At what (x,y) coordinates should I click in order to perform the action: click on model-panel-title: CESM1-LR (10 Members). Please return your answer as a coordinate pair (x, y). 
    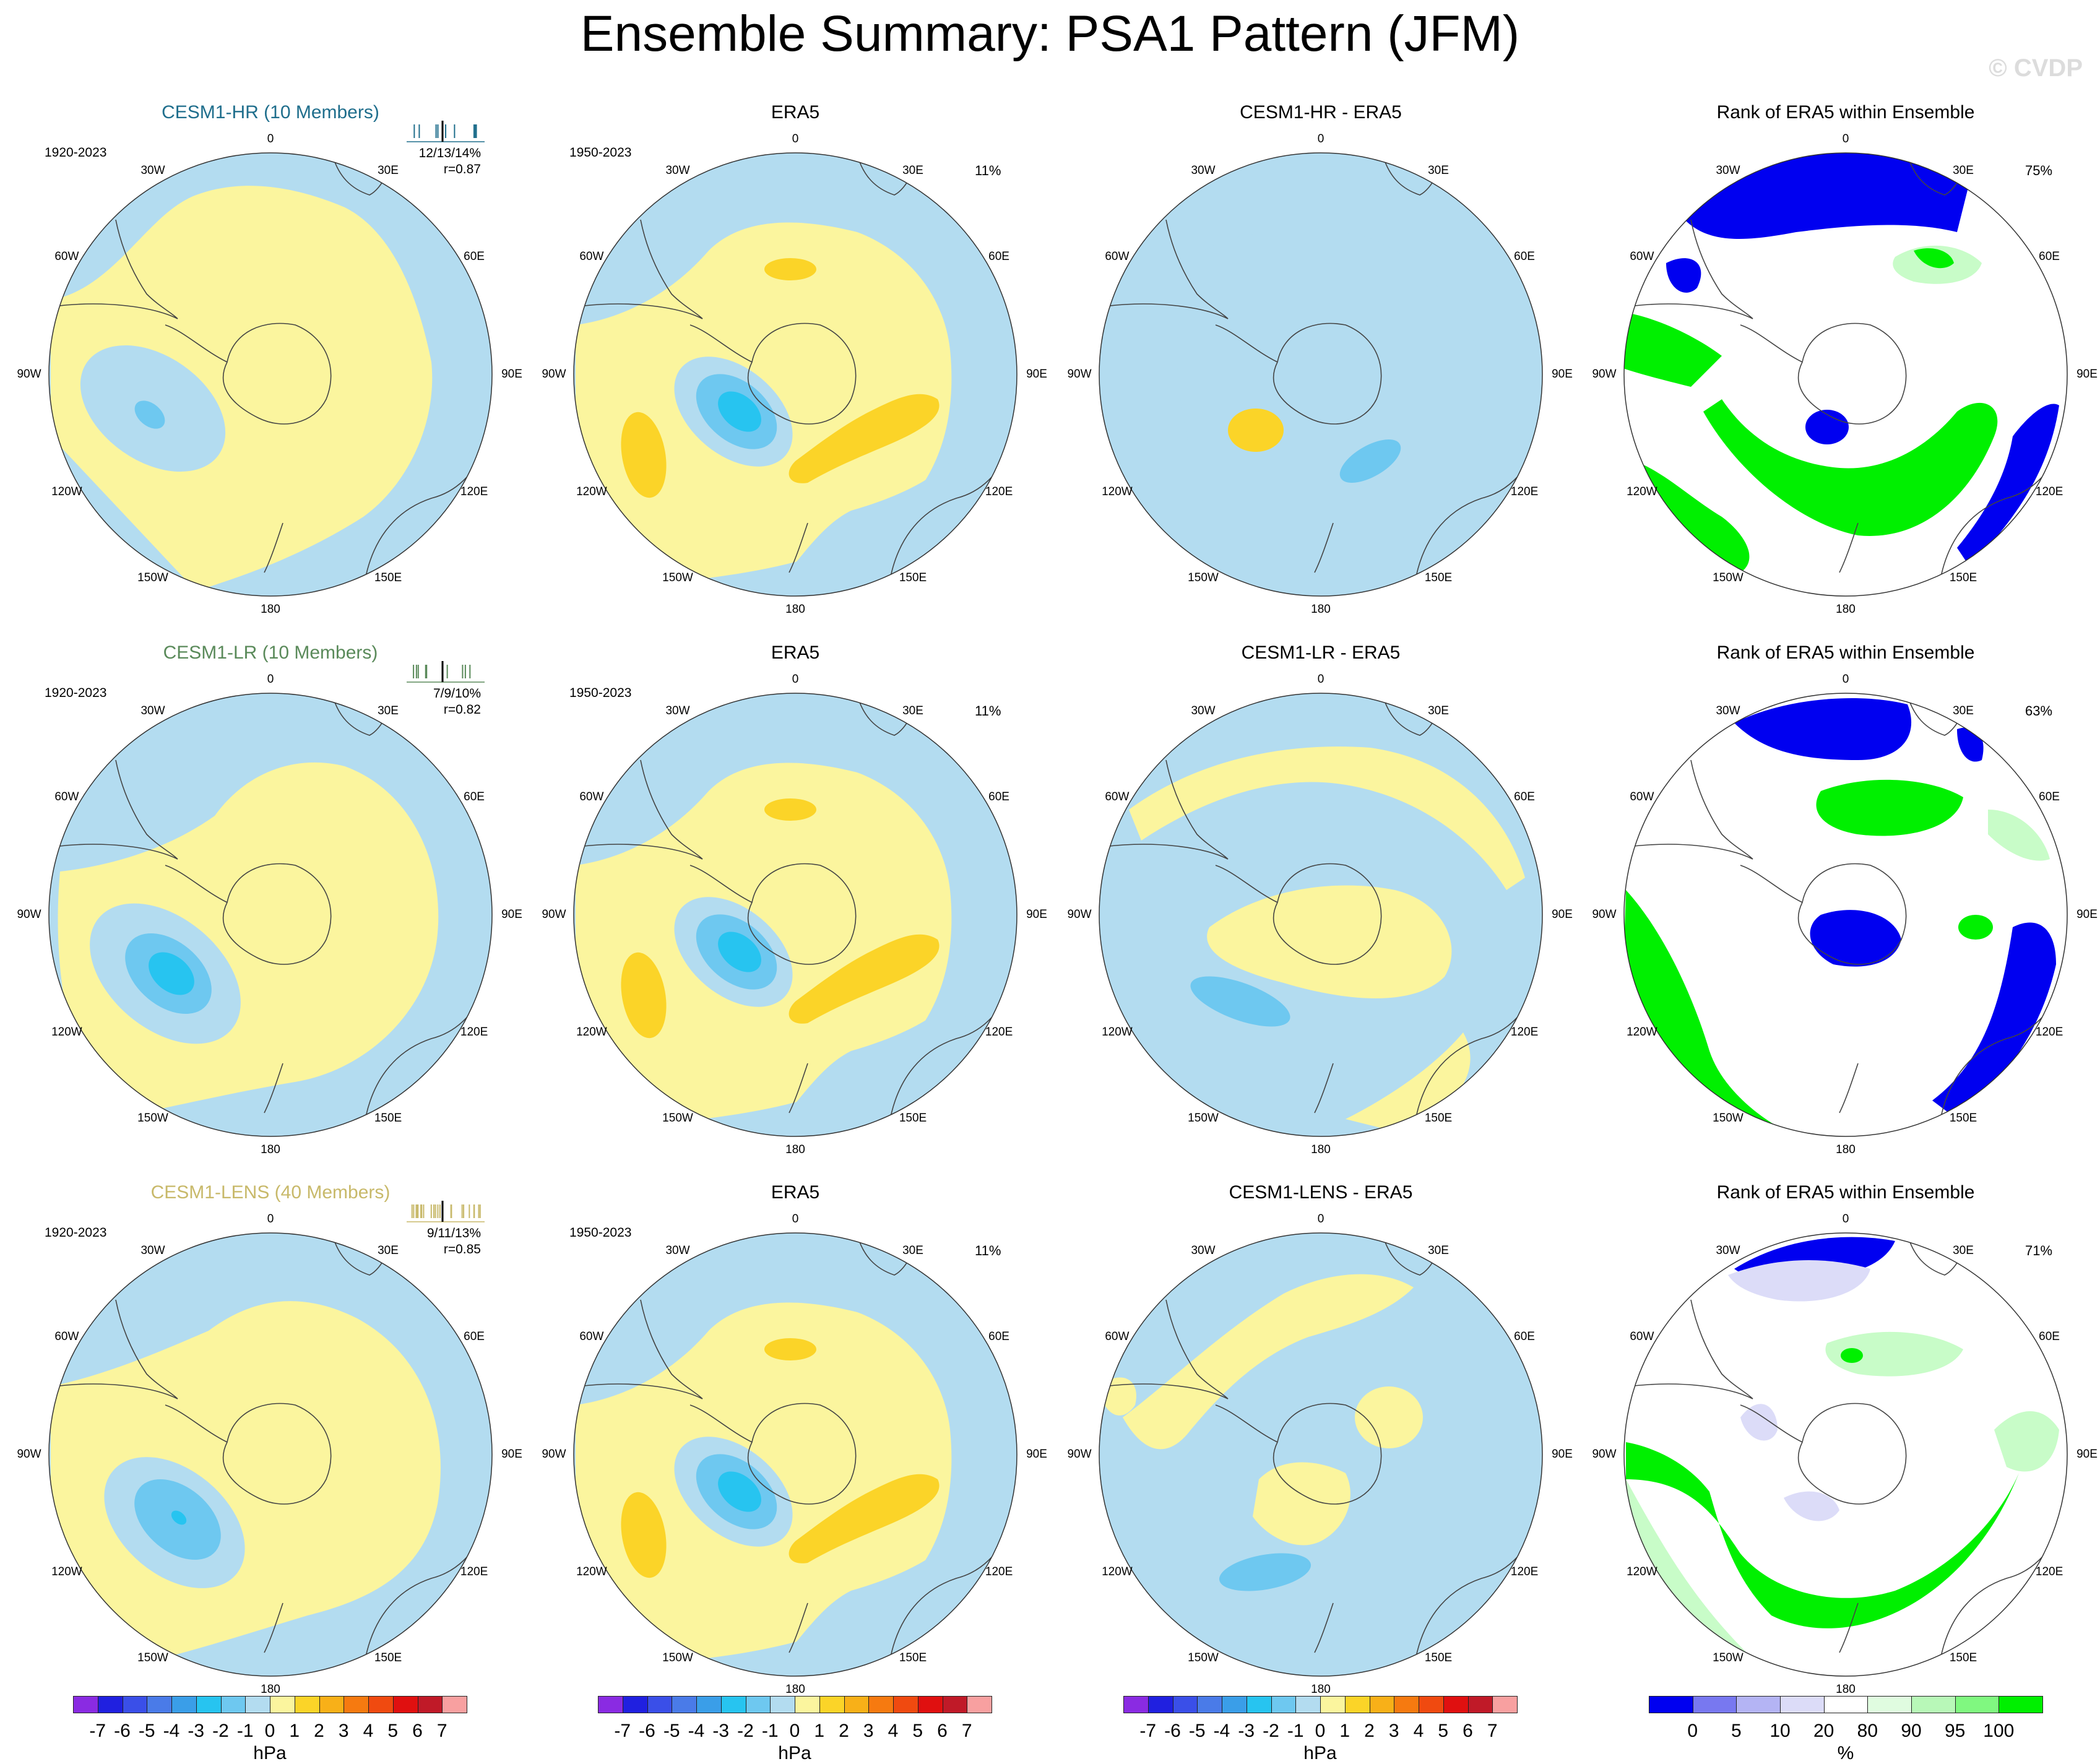
    Looking at the image, I should click on (270, 652).